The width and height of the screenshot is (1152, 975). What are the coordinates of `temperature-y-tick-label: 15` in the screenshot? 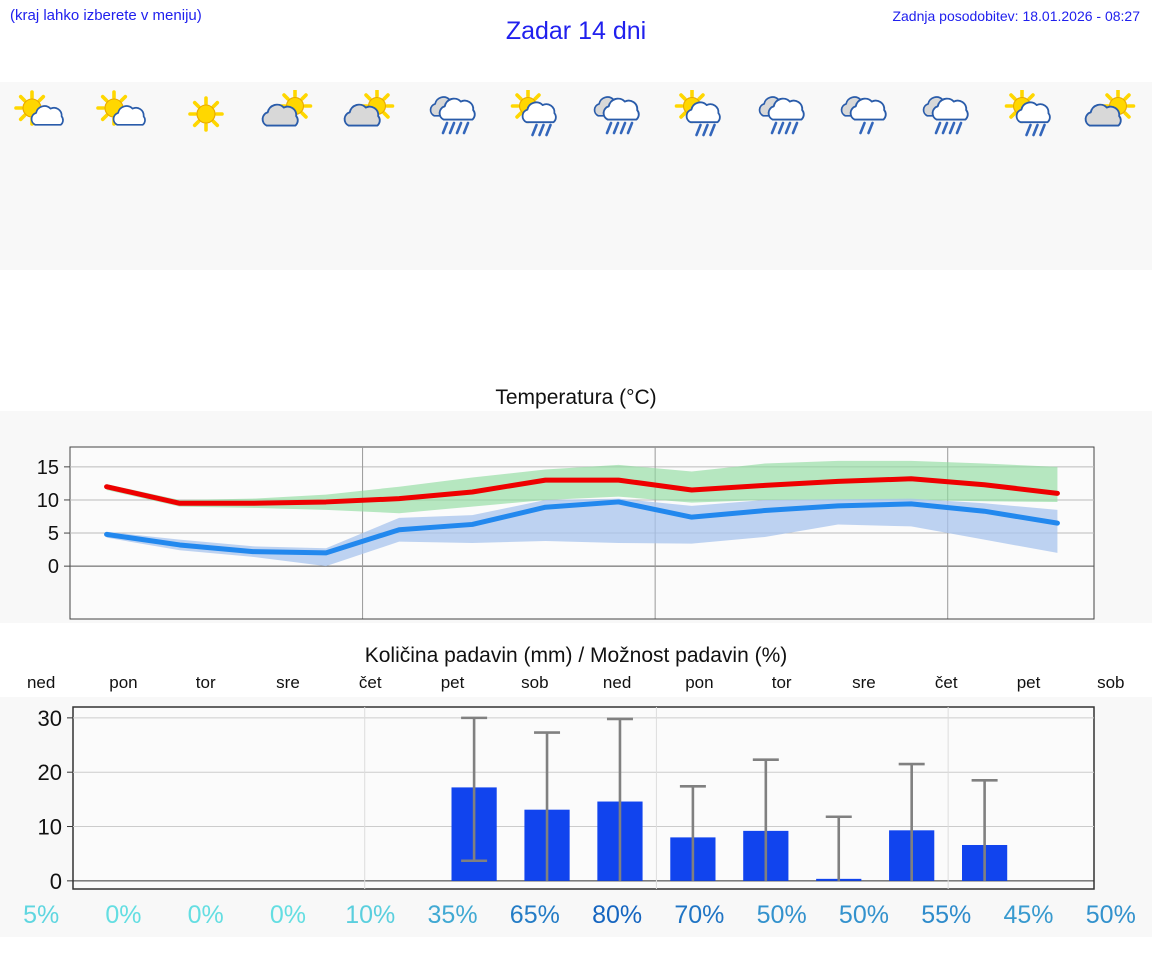 It's located at (48, 468).